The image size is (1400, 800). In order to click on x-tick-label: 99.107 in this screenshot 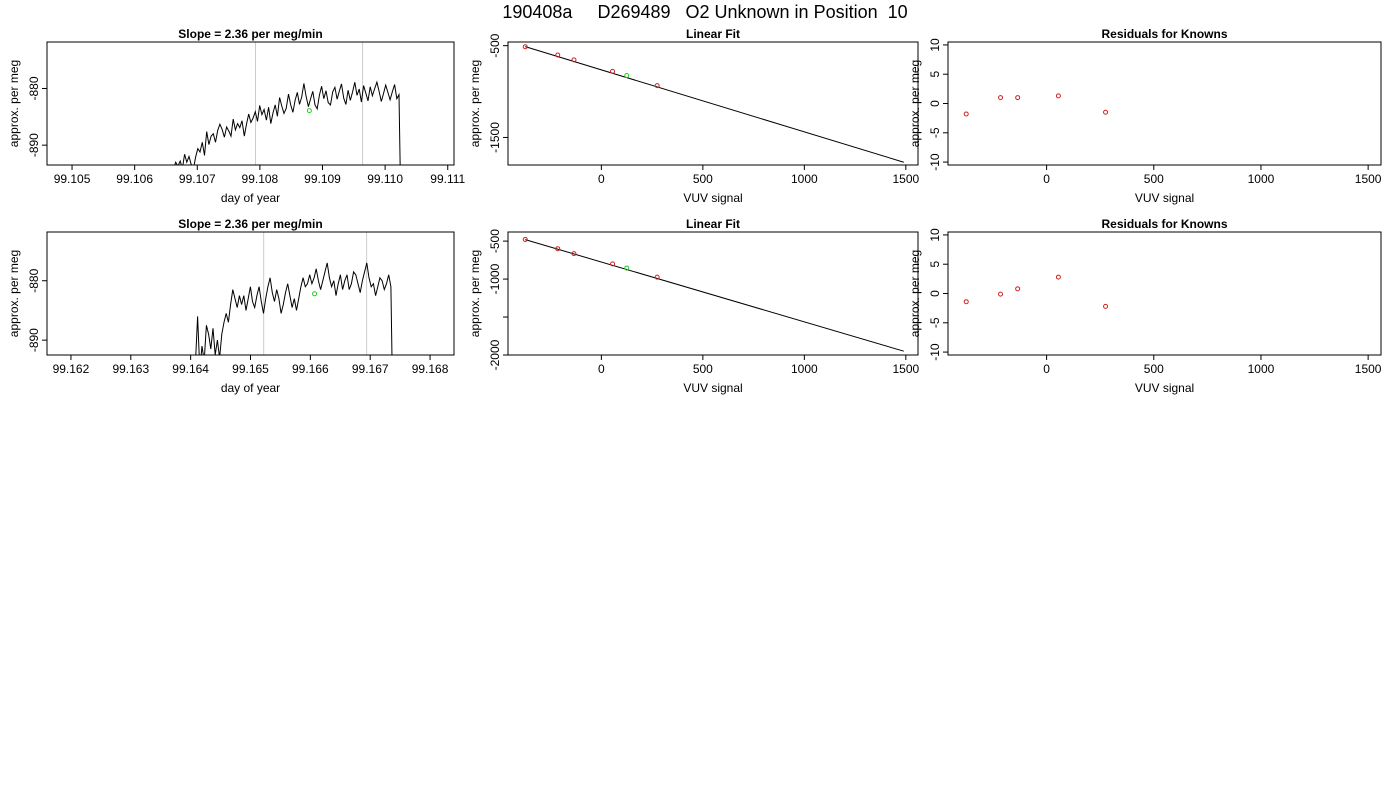, I will do `click(197, 179)`.